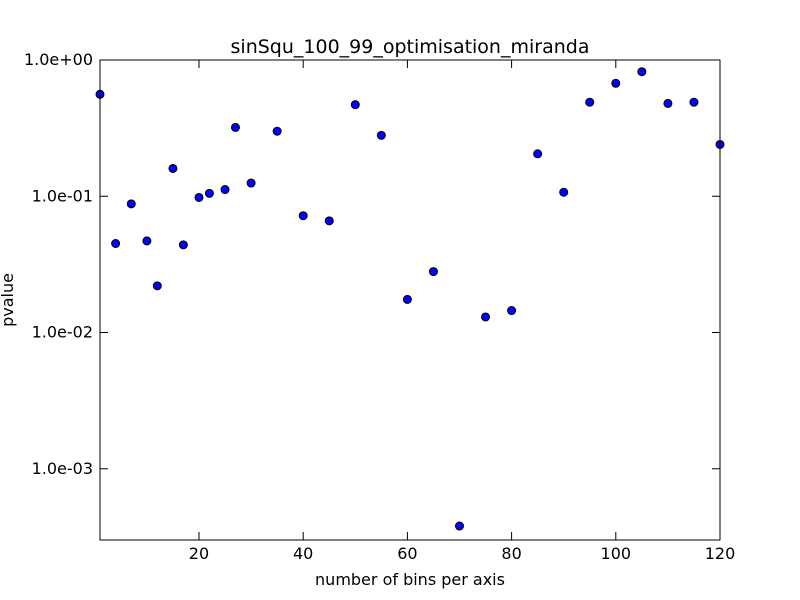 The image size is (800, 600). What do you see at coordinates (407, 553) in the screenshot?
I see `x-tick-label: 60` at bounding box center [407, 553].